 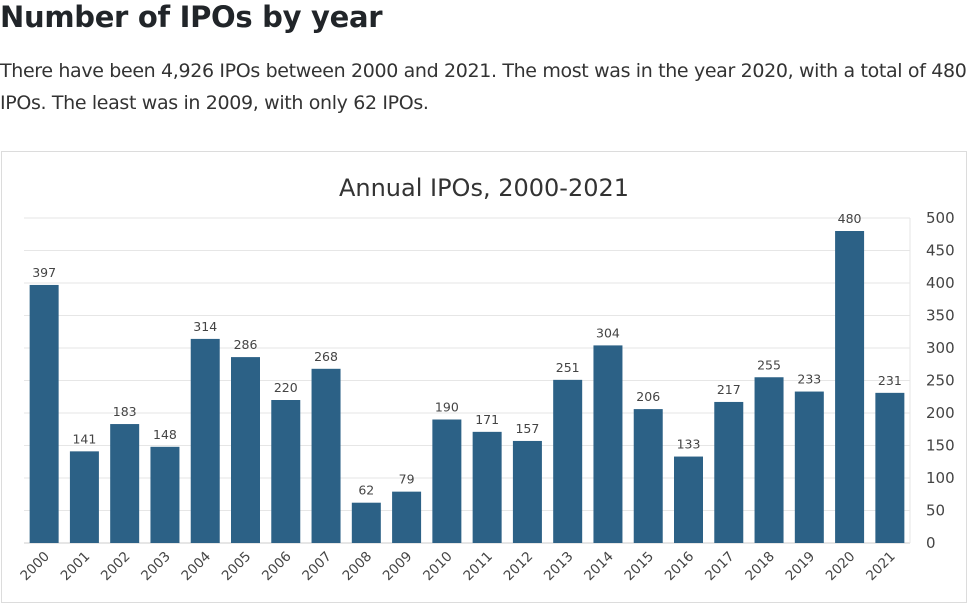 I want to click on data-label-2013: 251, so click(x=568, y=367).